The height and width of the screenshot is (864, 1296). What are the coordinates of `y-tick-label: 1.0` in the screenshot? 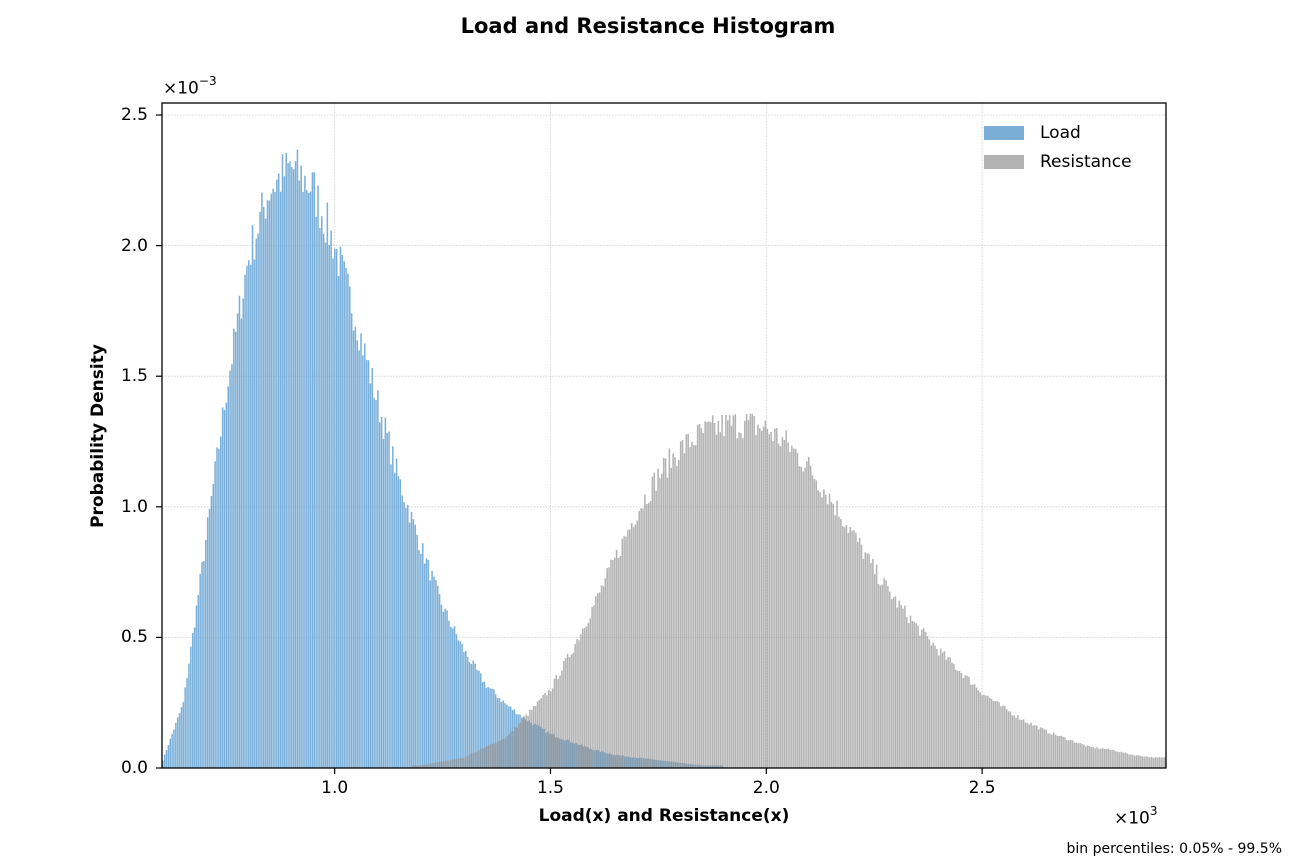 It's located at (134, 506).